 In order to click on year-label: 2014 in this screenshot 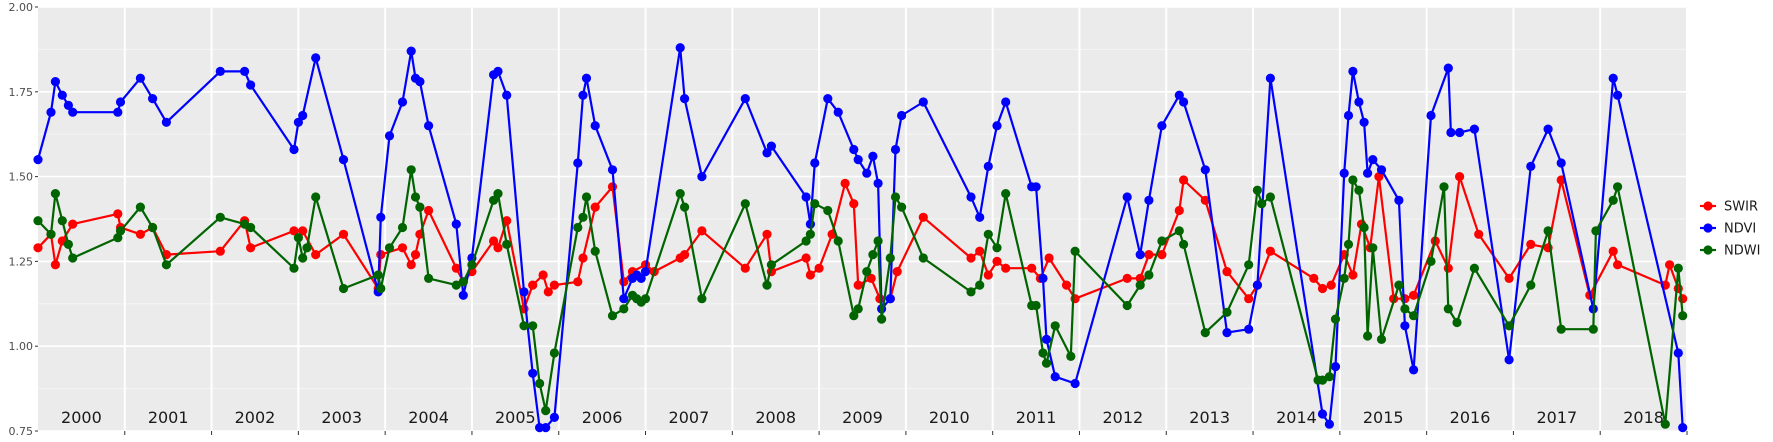, I will do `click(1296, 417)`.